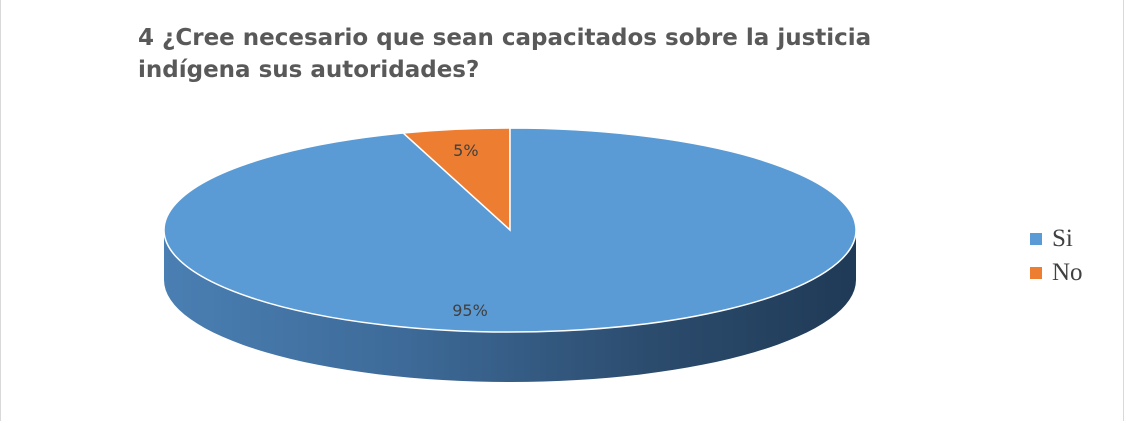  Describe the element at coordinates (1067, 272) in the screenshot. I see `legend-label-no: No` at that location.